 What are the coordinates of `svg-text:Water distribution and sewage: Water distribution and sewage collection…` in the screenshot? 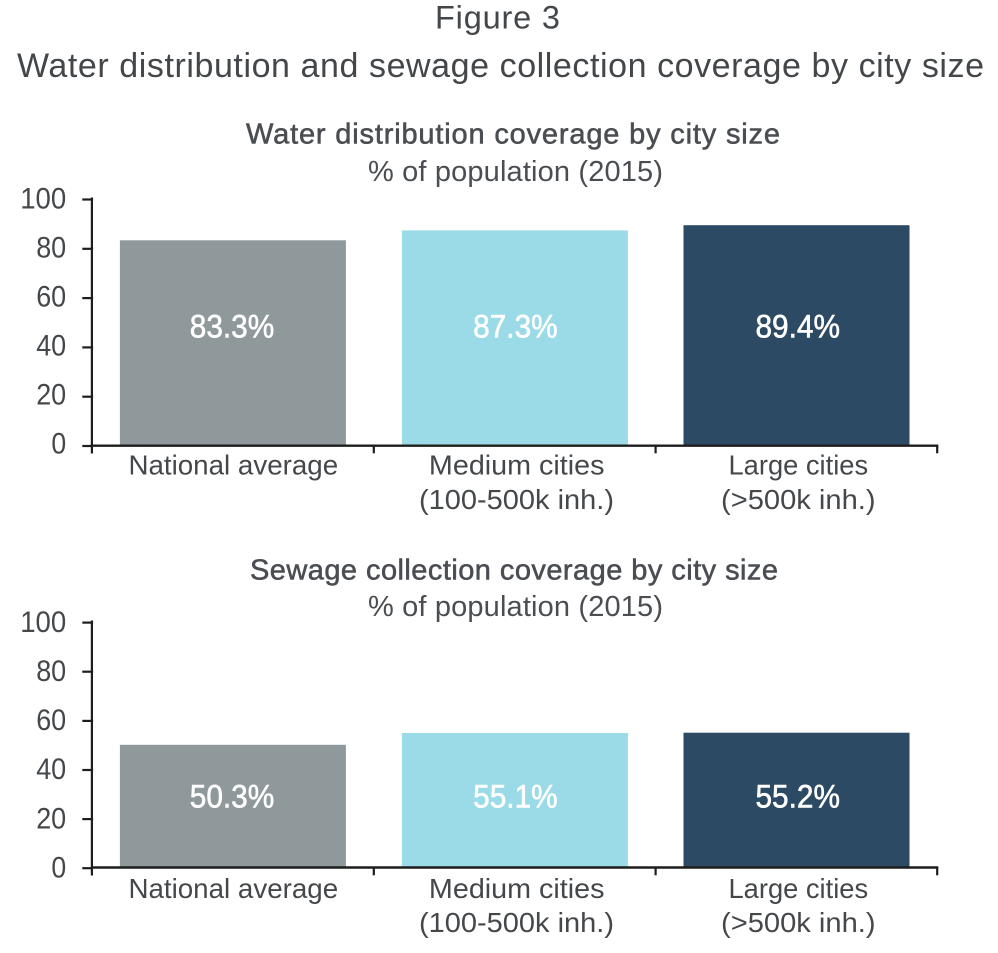 It's located at (500, 66).